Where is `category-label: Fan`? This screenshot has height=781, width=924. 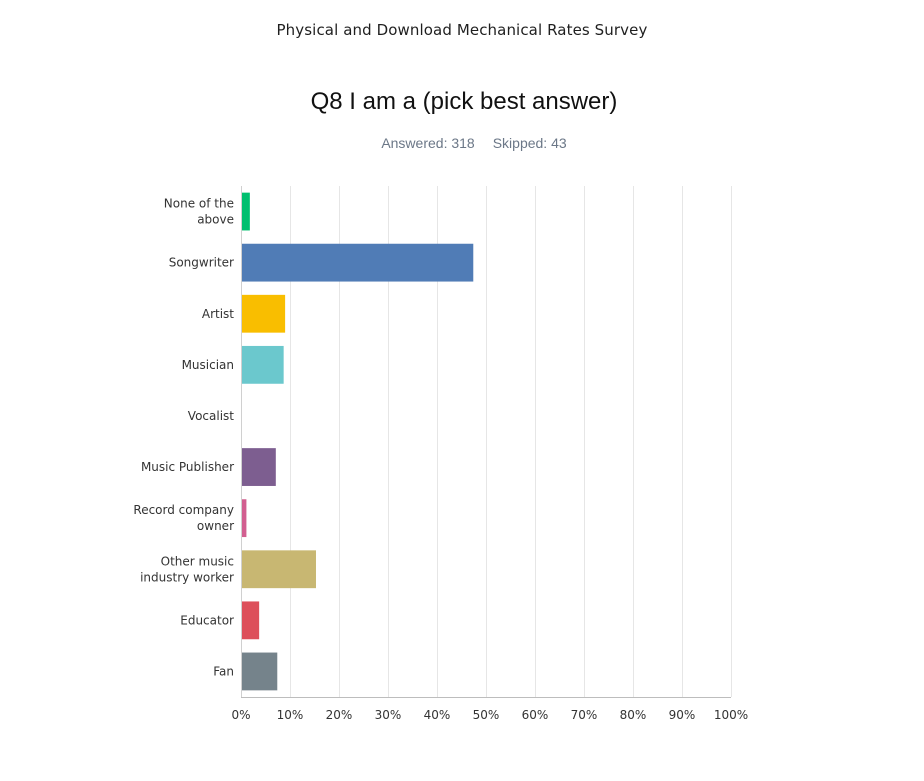 category-label: Fan is located at coordinates (223, 671).